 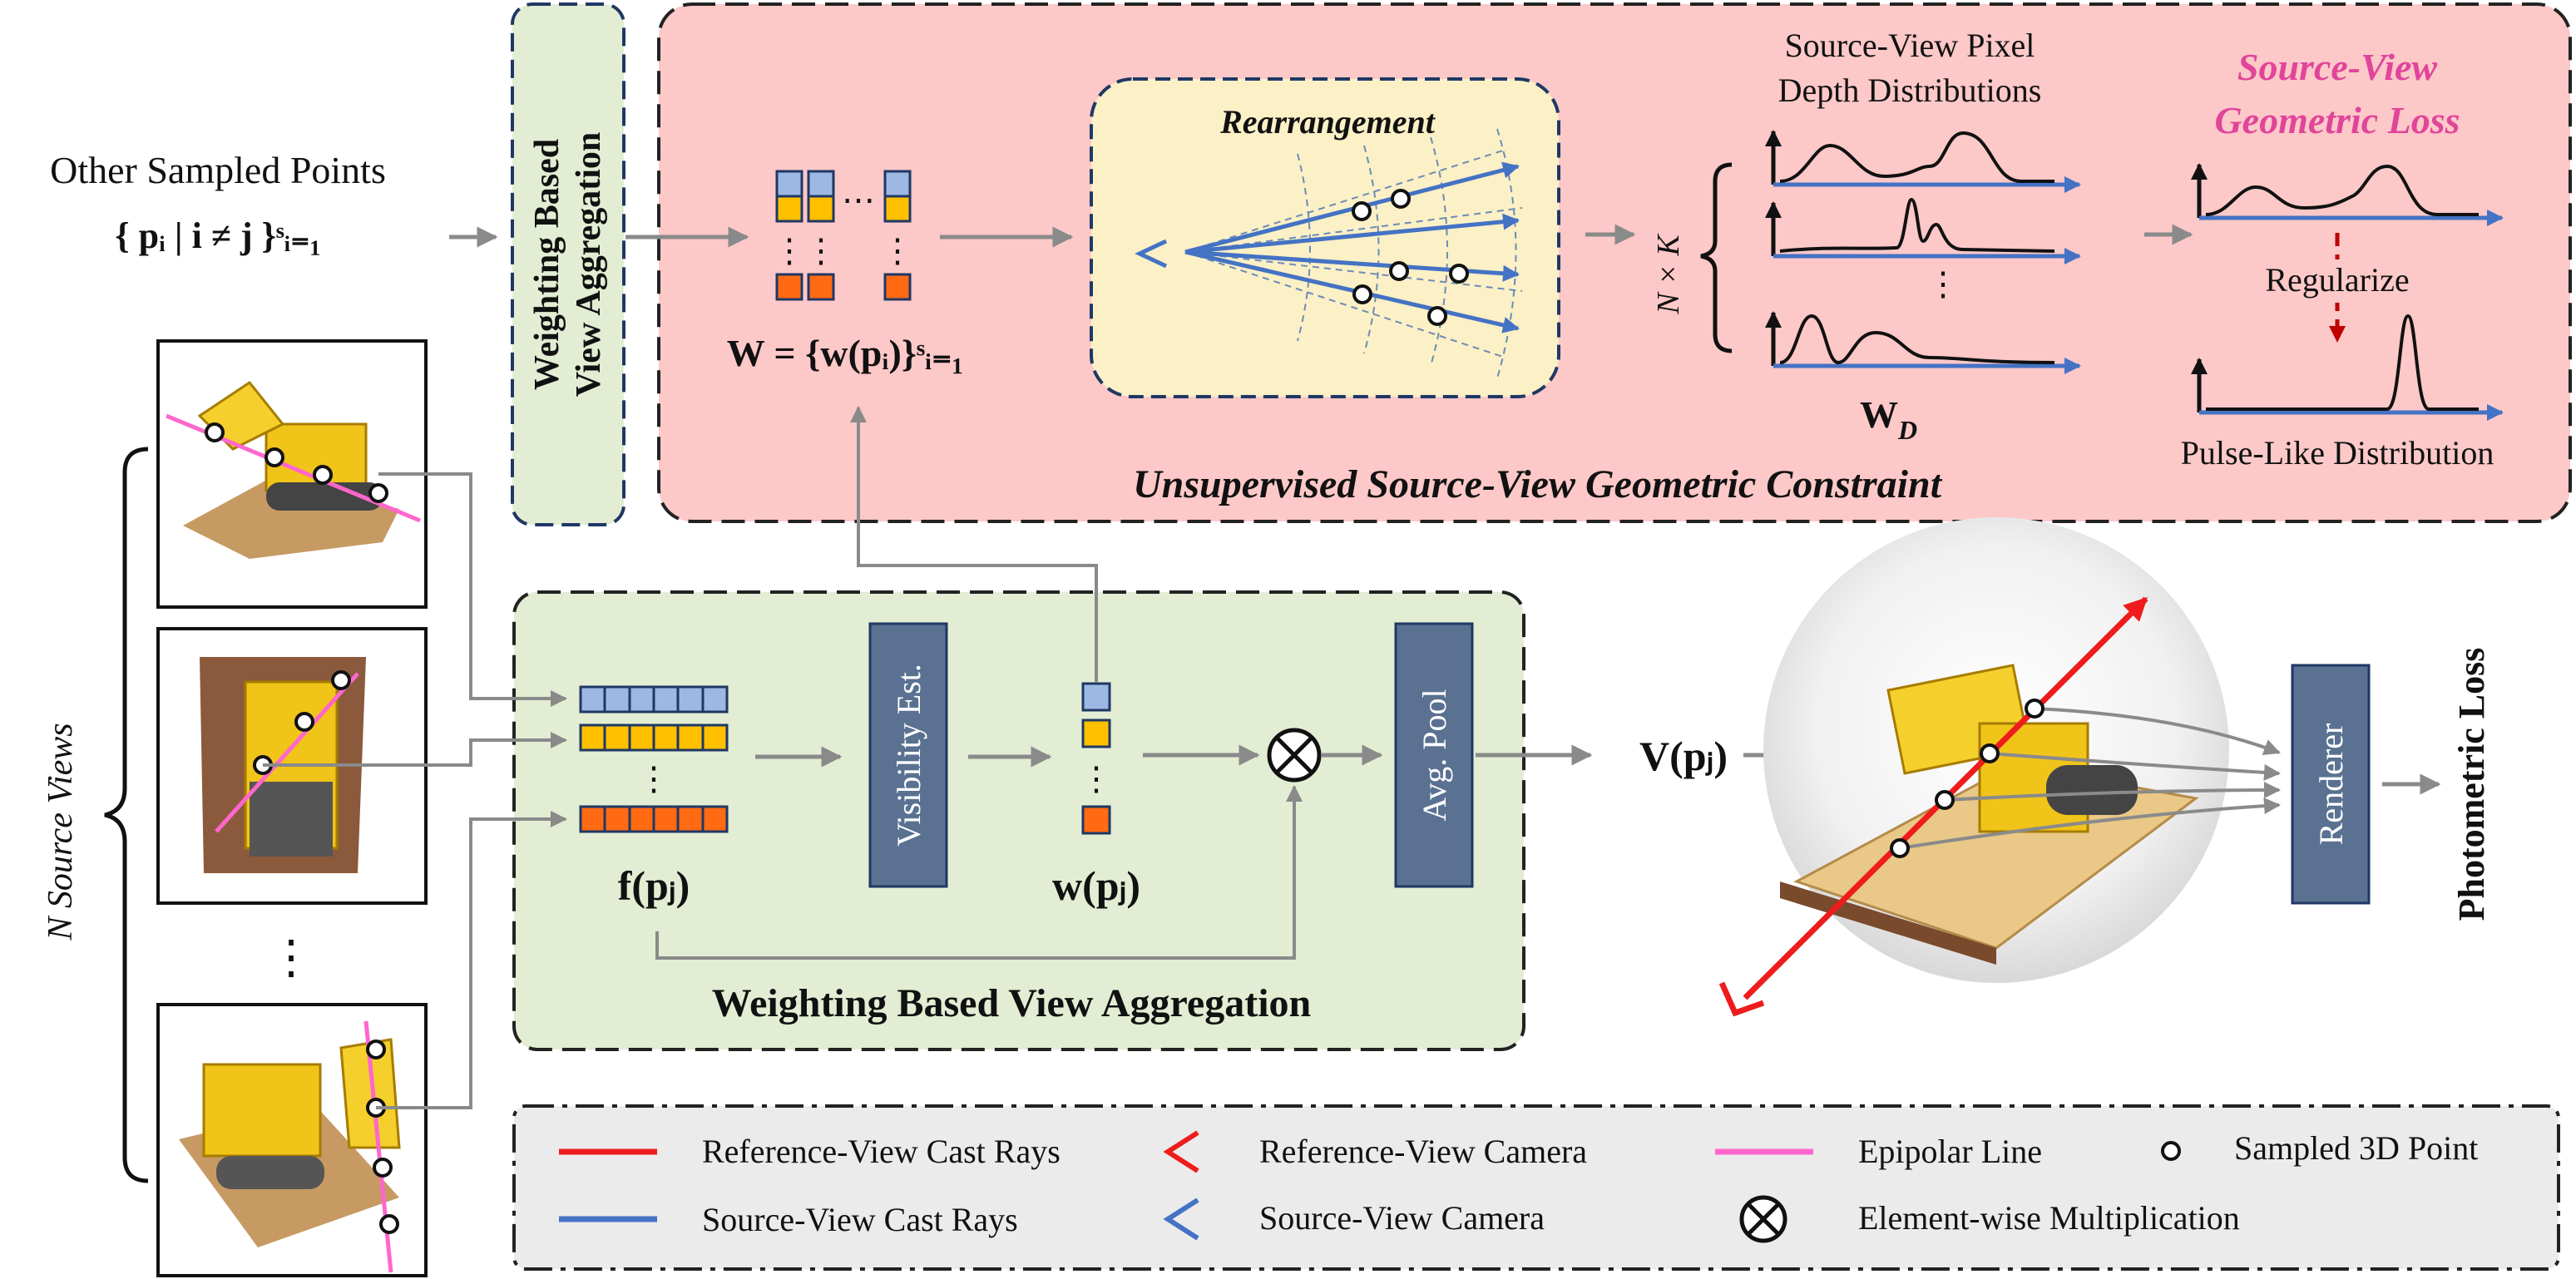 What do you see at coordinates (1096, 758) in the screenshot?
I see `weight-cells` at bounding box center [1096, 758].